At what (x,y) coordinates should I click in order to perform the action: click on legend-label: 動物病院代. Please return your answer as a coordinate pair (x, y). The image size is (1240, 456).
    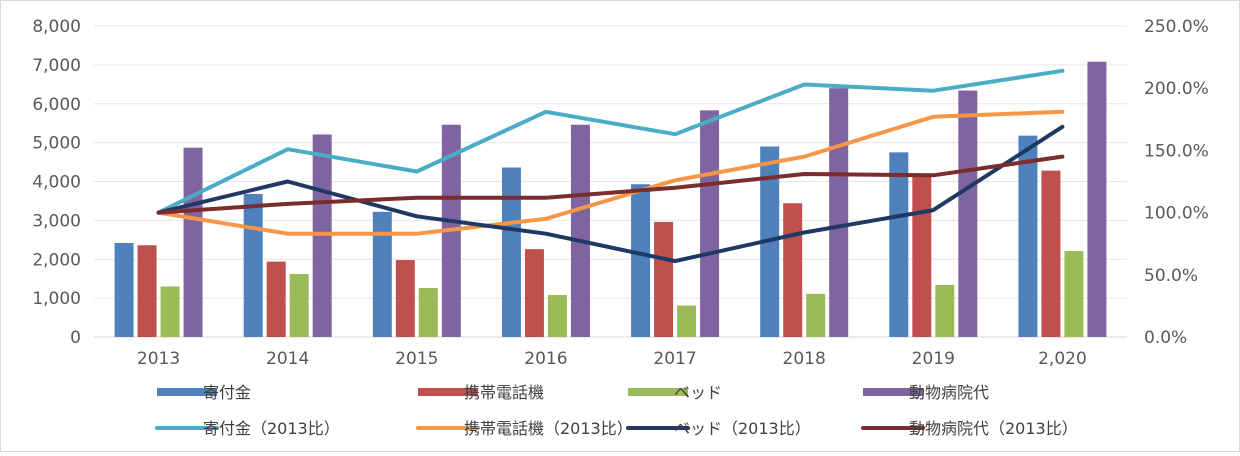
    Looking at the image, I should click on (949, 392).